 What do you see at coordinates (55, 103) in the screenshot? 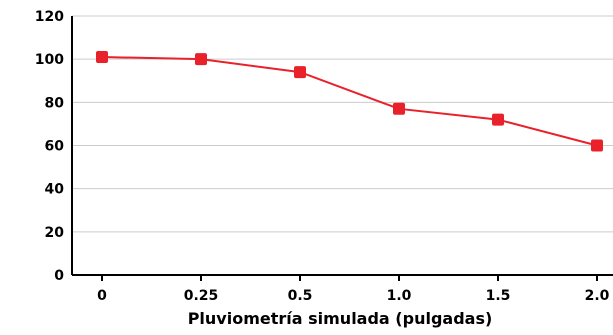
I see `y-tick-label: 80` at bounding box center [55, 103].